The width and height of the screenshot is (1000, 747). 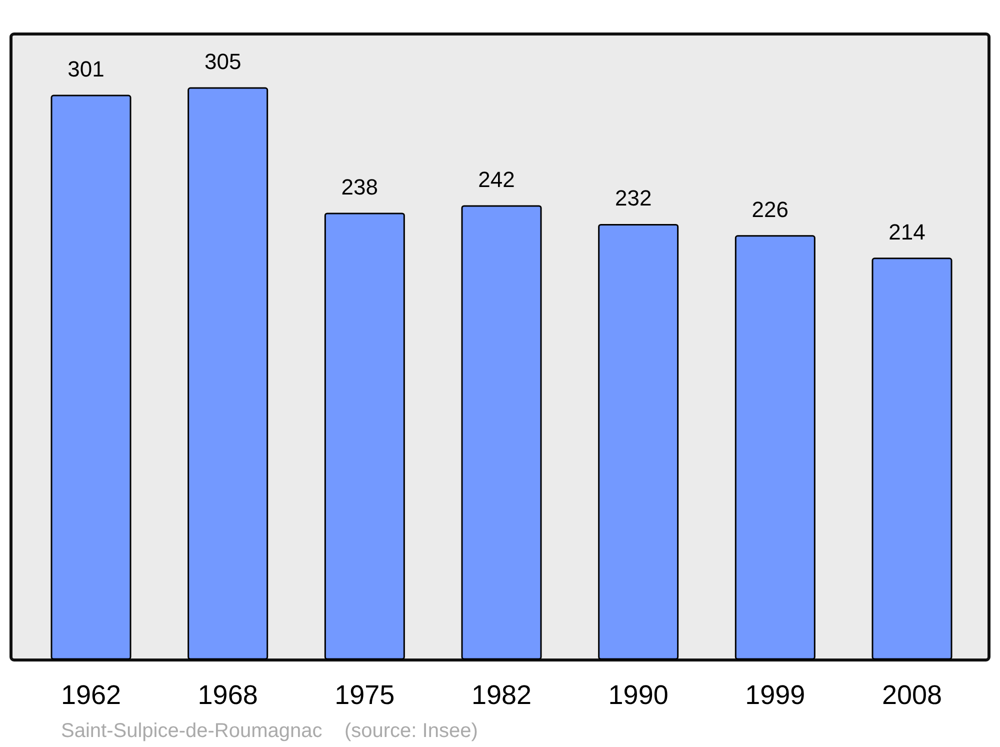 What do you see at coordinates (770, 209) in the screenshot?
I see `data-label: 226` at bounding box center [770, 209].